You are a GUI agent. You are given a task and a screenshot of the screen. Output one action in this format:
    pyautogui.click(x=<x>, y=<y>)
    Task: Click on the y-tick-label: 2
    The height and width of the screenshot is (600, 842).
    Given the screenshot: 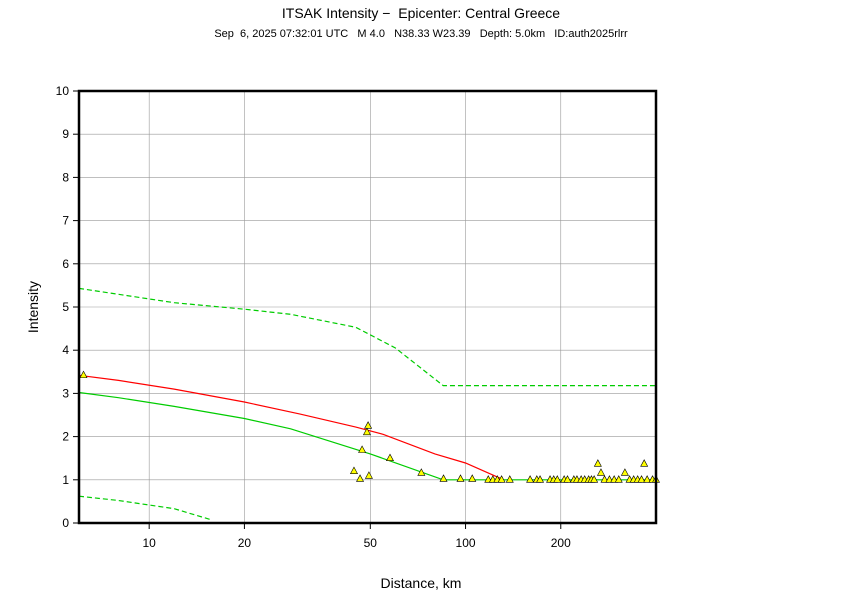 What is the action you would take?
    pyautogui.click(x=65, y=437)
    